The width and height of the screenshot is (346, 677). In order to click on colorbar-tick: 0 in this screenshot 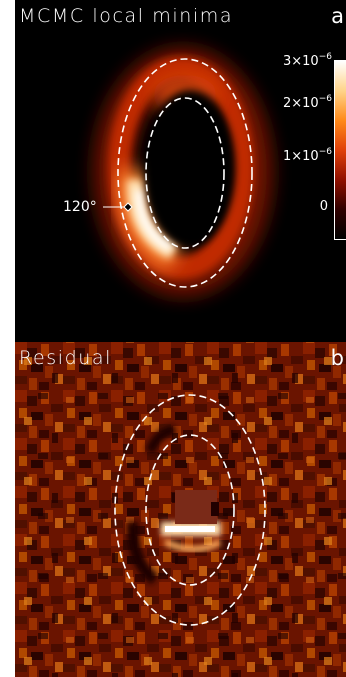, I will do `click(323, 206)`.